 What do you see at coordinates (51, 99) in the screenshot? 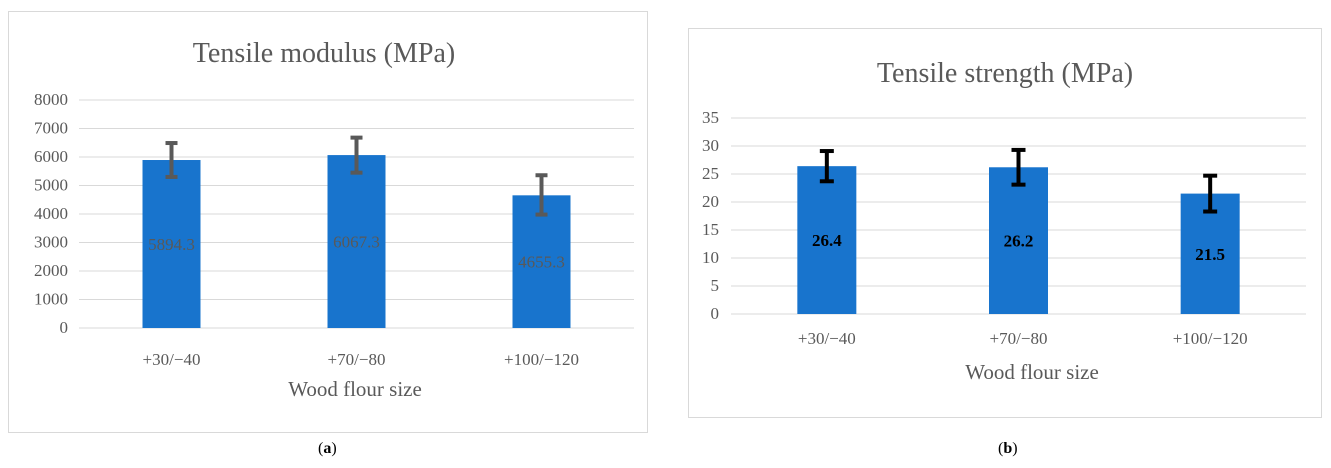
I see `y-tick-label: 8000` at bounding box center [51, 99].